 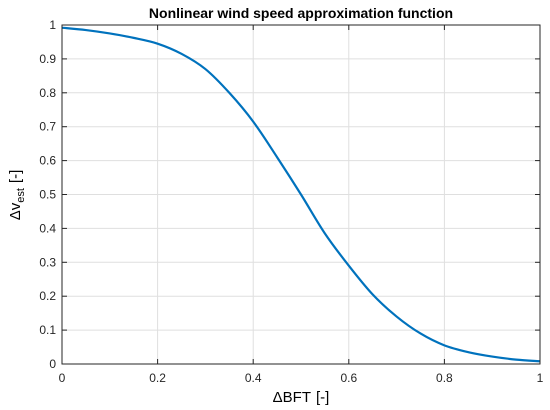 What do you see at coordinates (47, 161) in the screenshot?
I see `y-tick-label: 0.6` at bounding box center [47, 161].